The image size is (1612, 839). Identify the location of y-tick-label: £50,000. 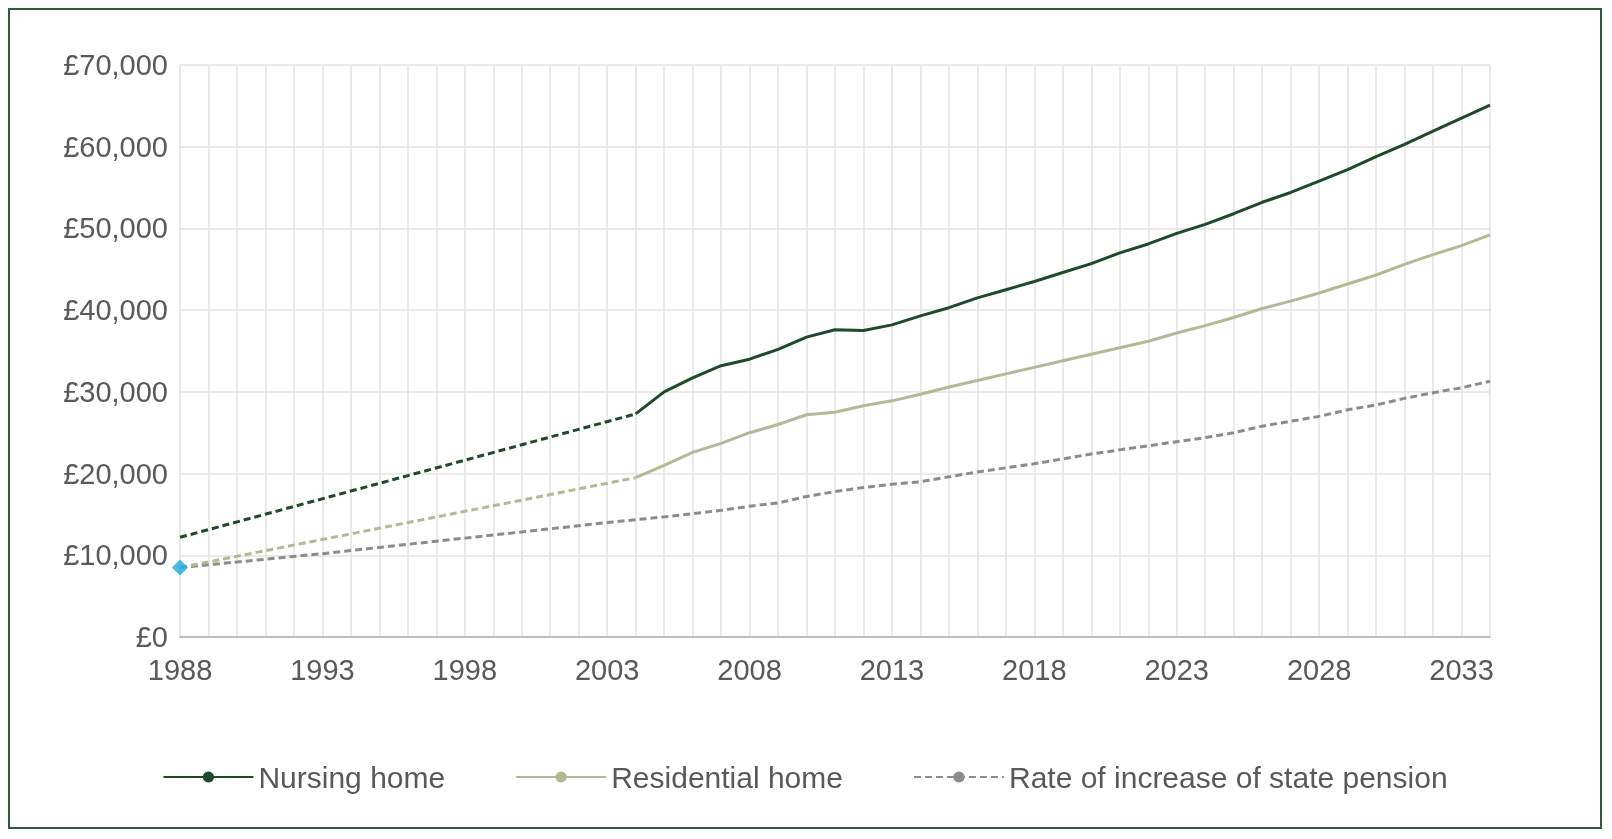
(115, 228).